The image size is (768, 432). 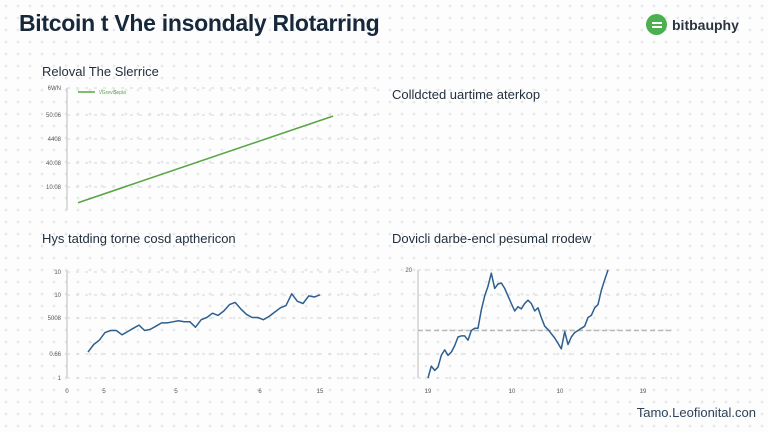 I want to click on chart1: 6WN 50.06 4408 40.08 10.08 \/Grevi$epla, so click(x=213, y=148).